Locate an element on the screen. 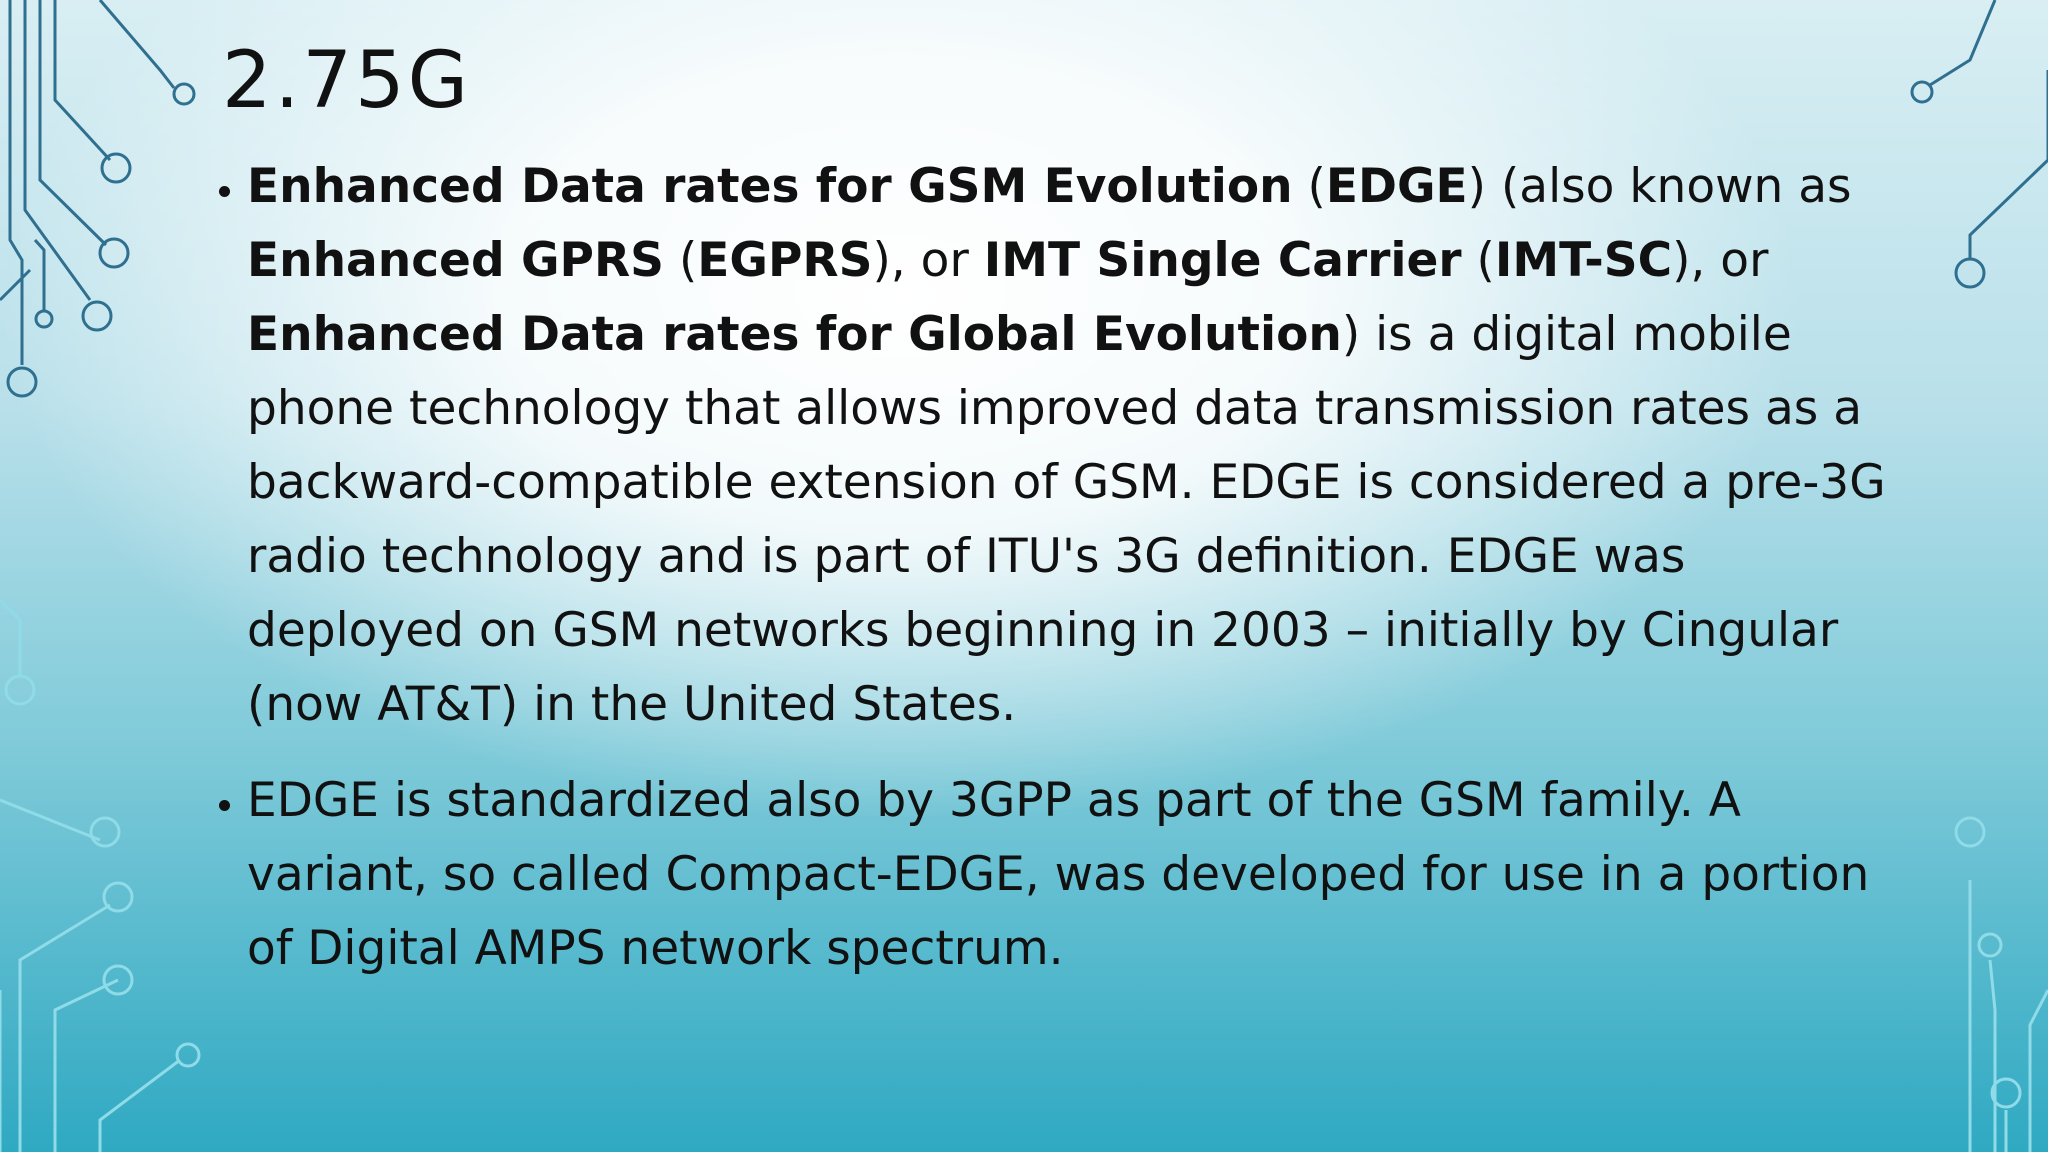  bold-text: EGPRS is located at coordinates (785, 260).